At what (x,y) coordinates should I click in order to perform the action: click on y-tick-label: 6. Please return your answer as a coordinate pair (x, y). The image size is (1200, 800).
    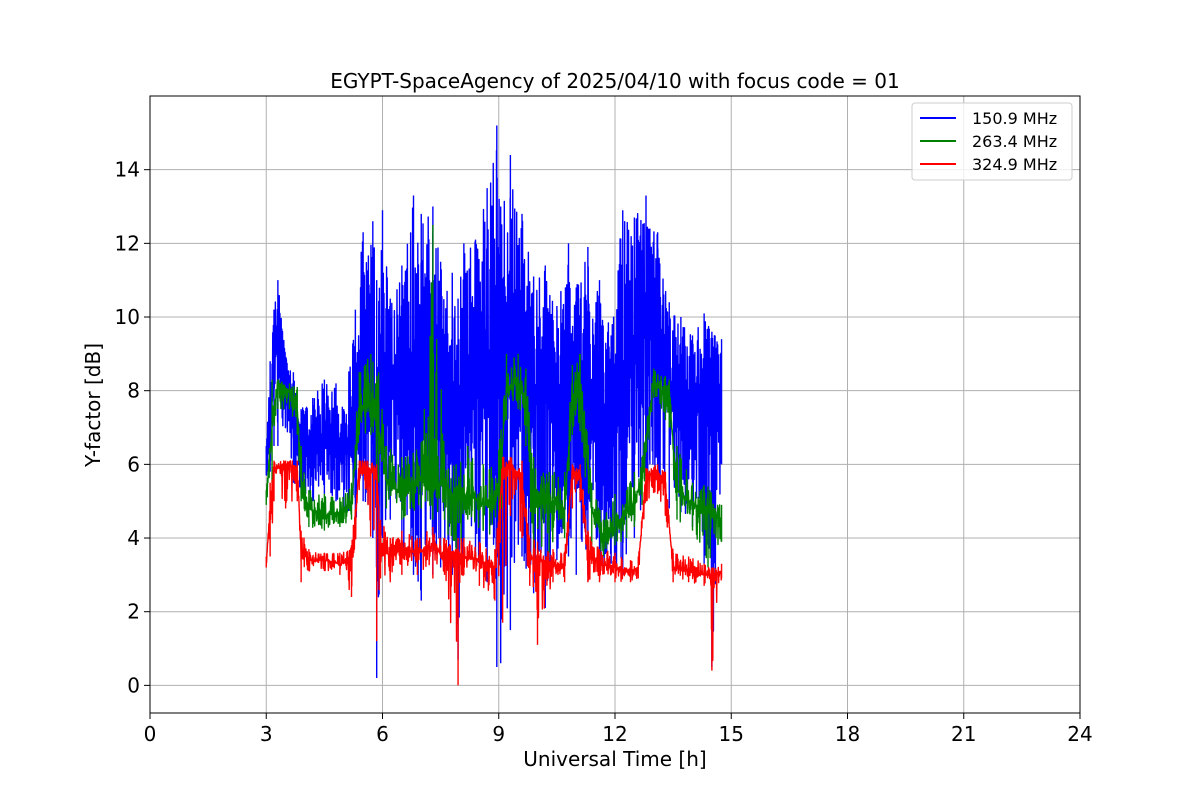
    Looking at the image, I should click on (133, 464).